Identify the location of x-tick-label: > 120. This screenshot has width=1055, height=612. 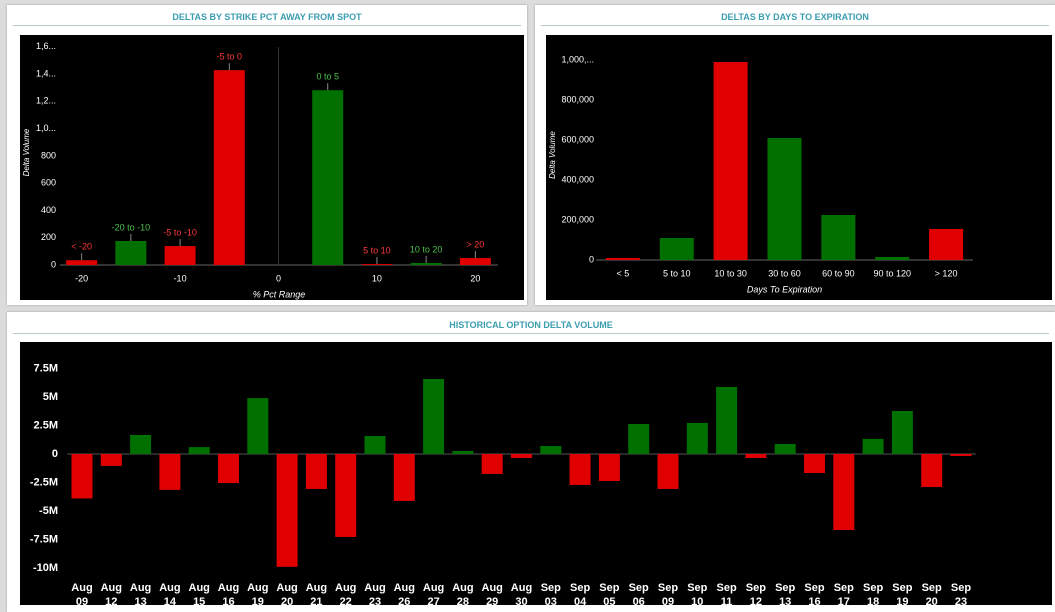
(946, 273).